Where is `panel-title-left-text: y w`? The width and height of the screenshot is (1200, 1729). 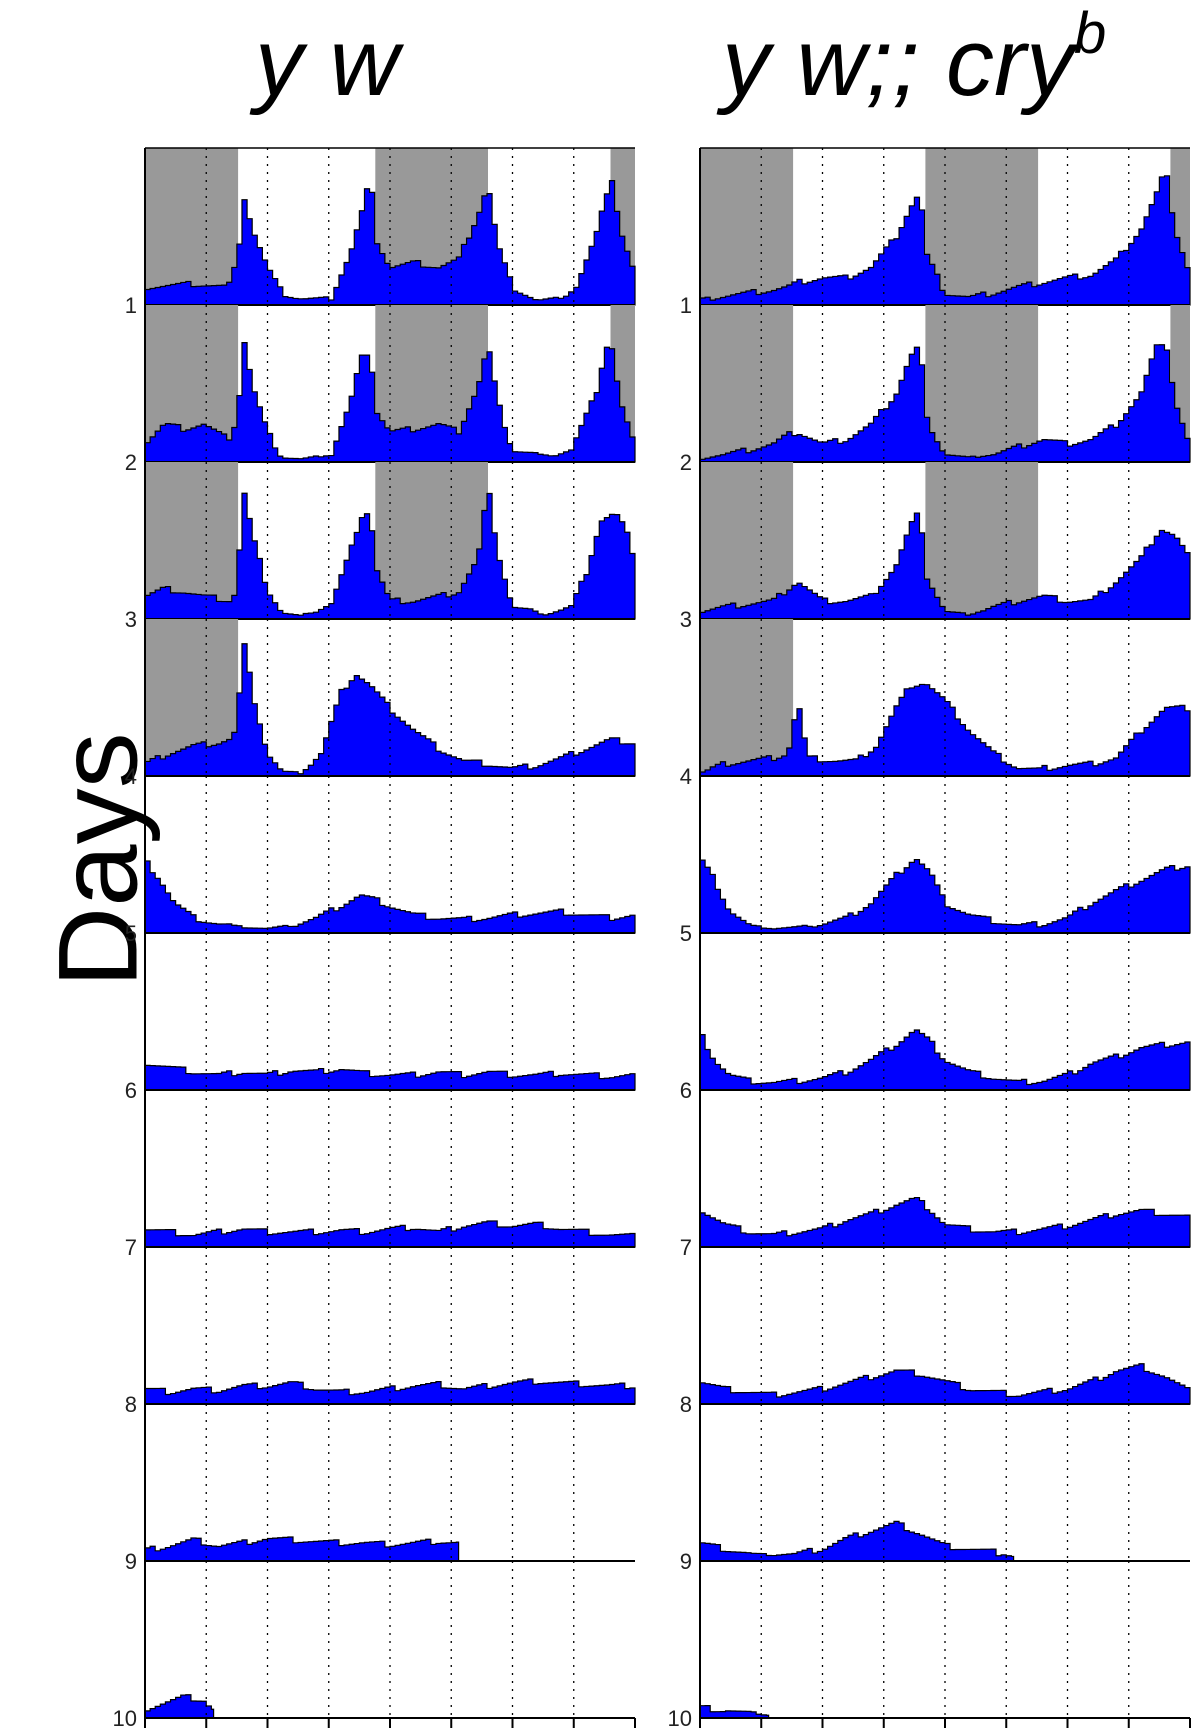 panel-title-left-text: y w is located at coordinates (327, 62).